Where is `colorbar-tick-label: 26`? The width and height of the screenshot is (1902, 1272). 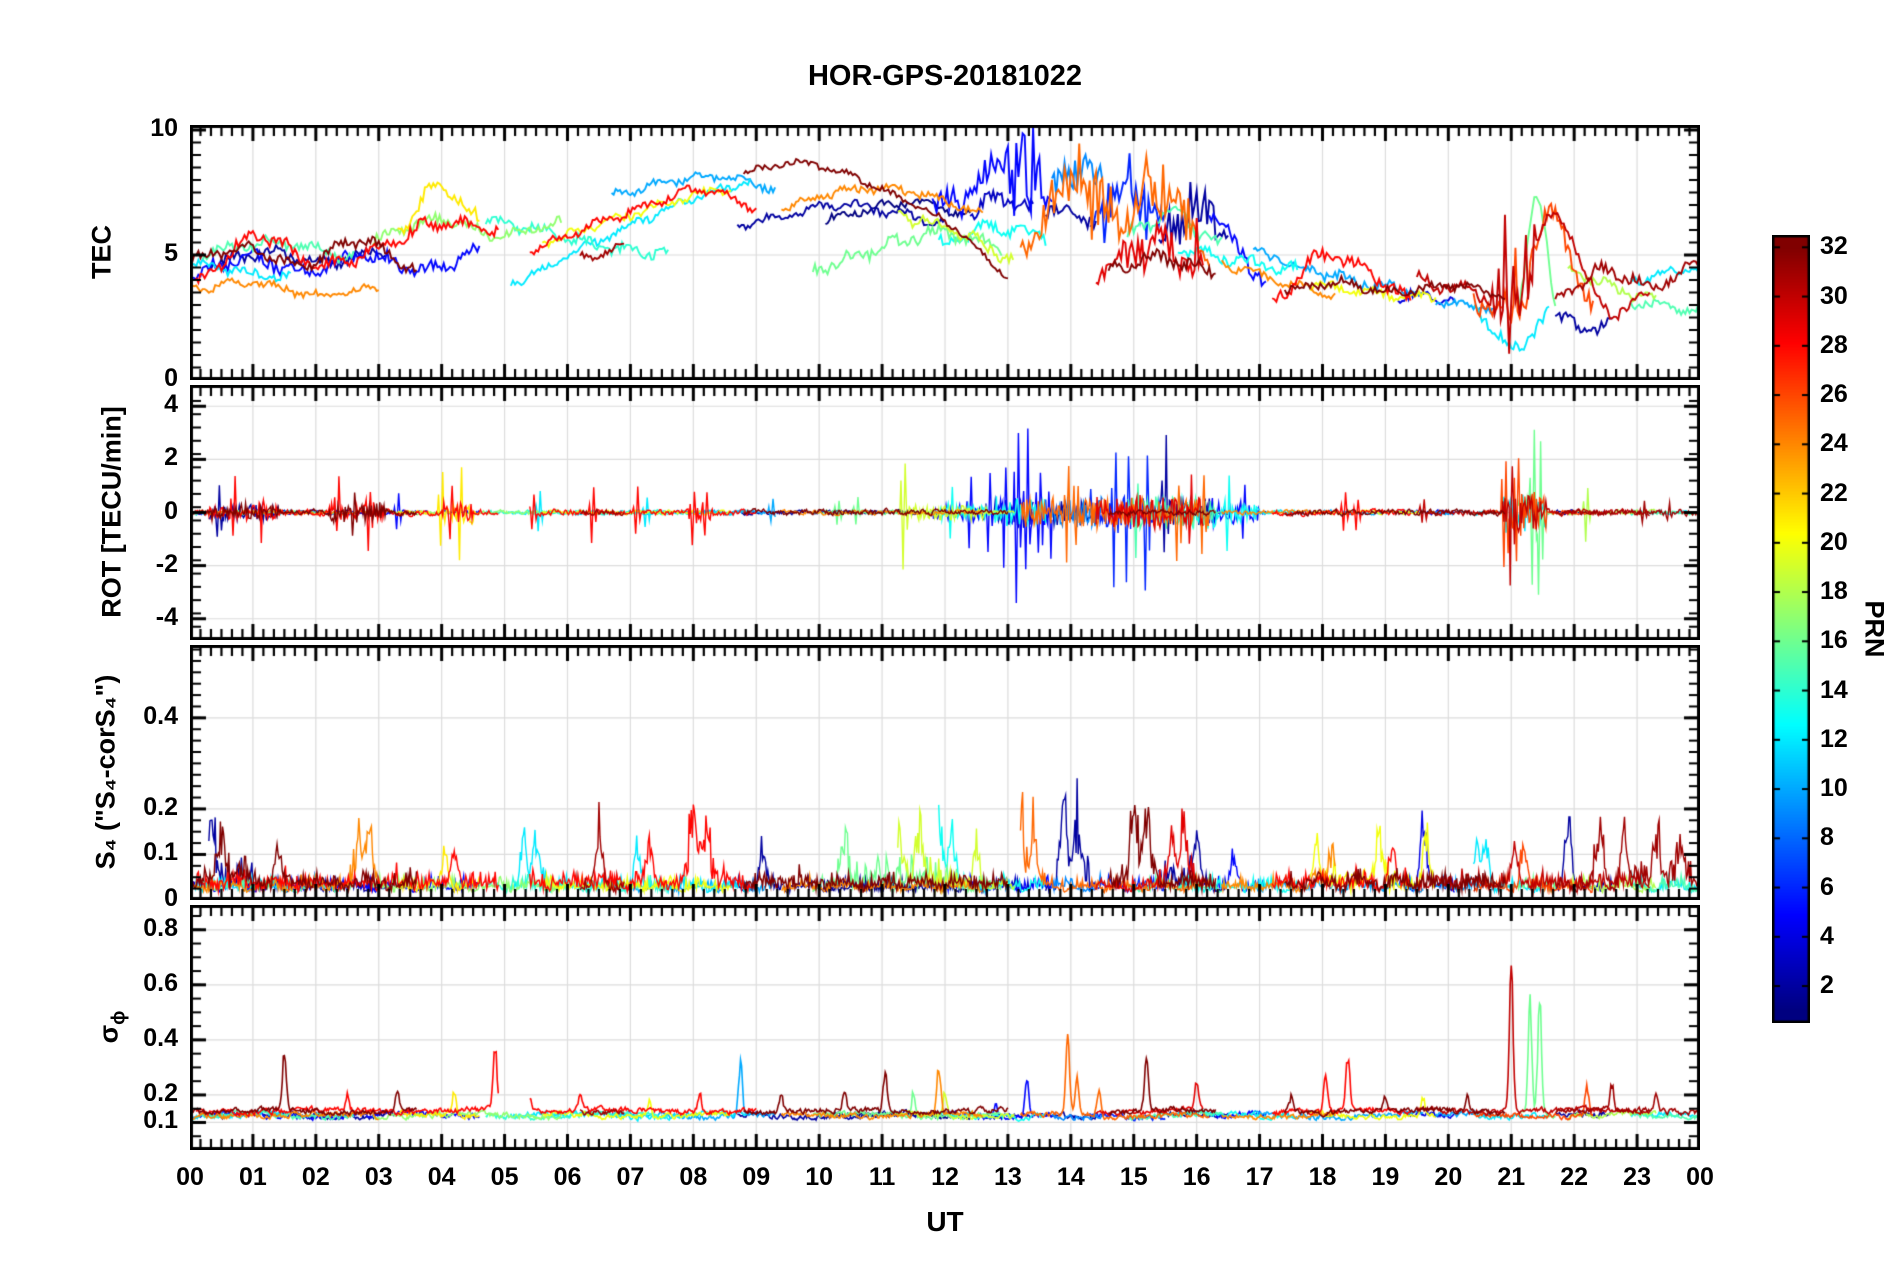 colorbar-tick-label: 26 is located at coordinates (1834, 394).